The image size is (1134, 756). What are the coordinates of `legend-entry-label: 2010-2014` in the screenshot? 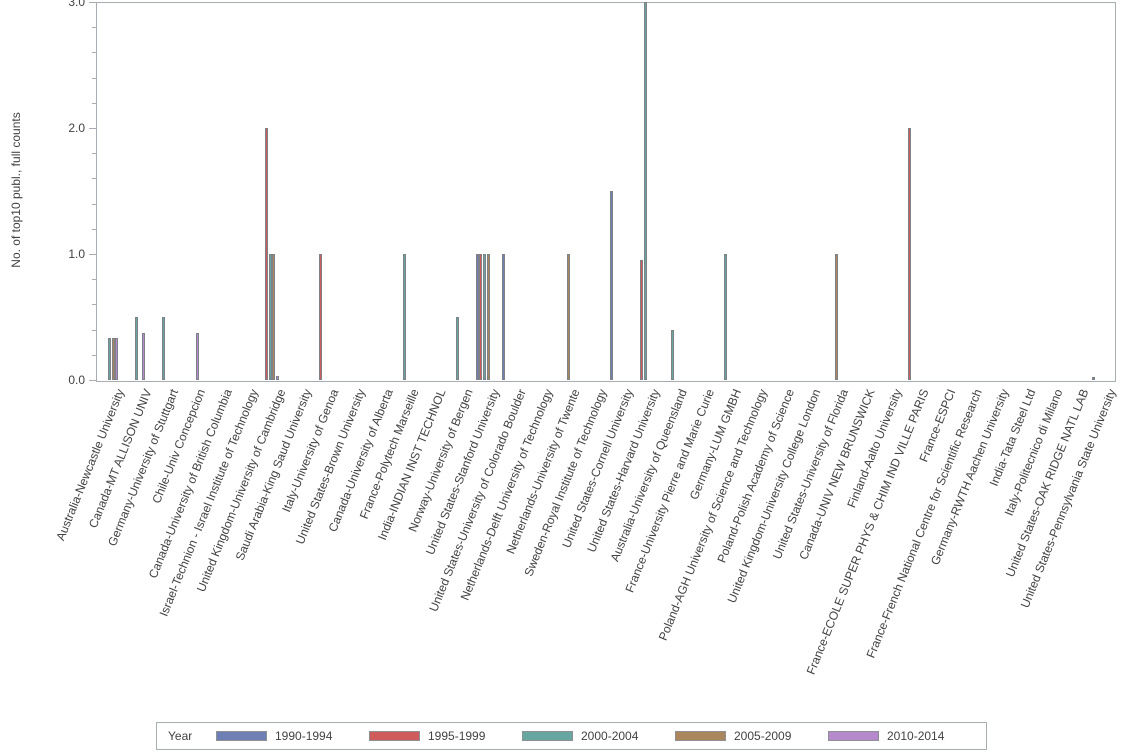 It's located at (916, 736).